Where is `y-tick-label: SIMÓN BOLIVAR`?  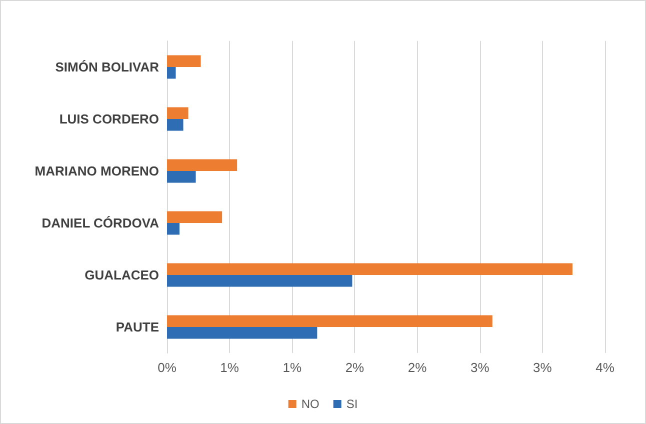 y-tick-label: SIMÓN BOLIVAR is located at coordinates (107, 67).